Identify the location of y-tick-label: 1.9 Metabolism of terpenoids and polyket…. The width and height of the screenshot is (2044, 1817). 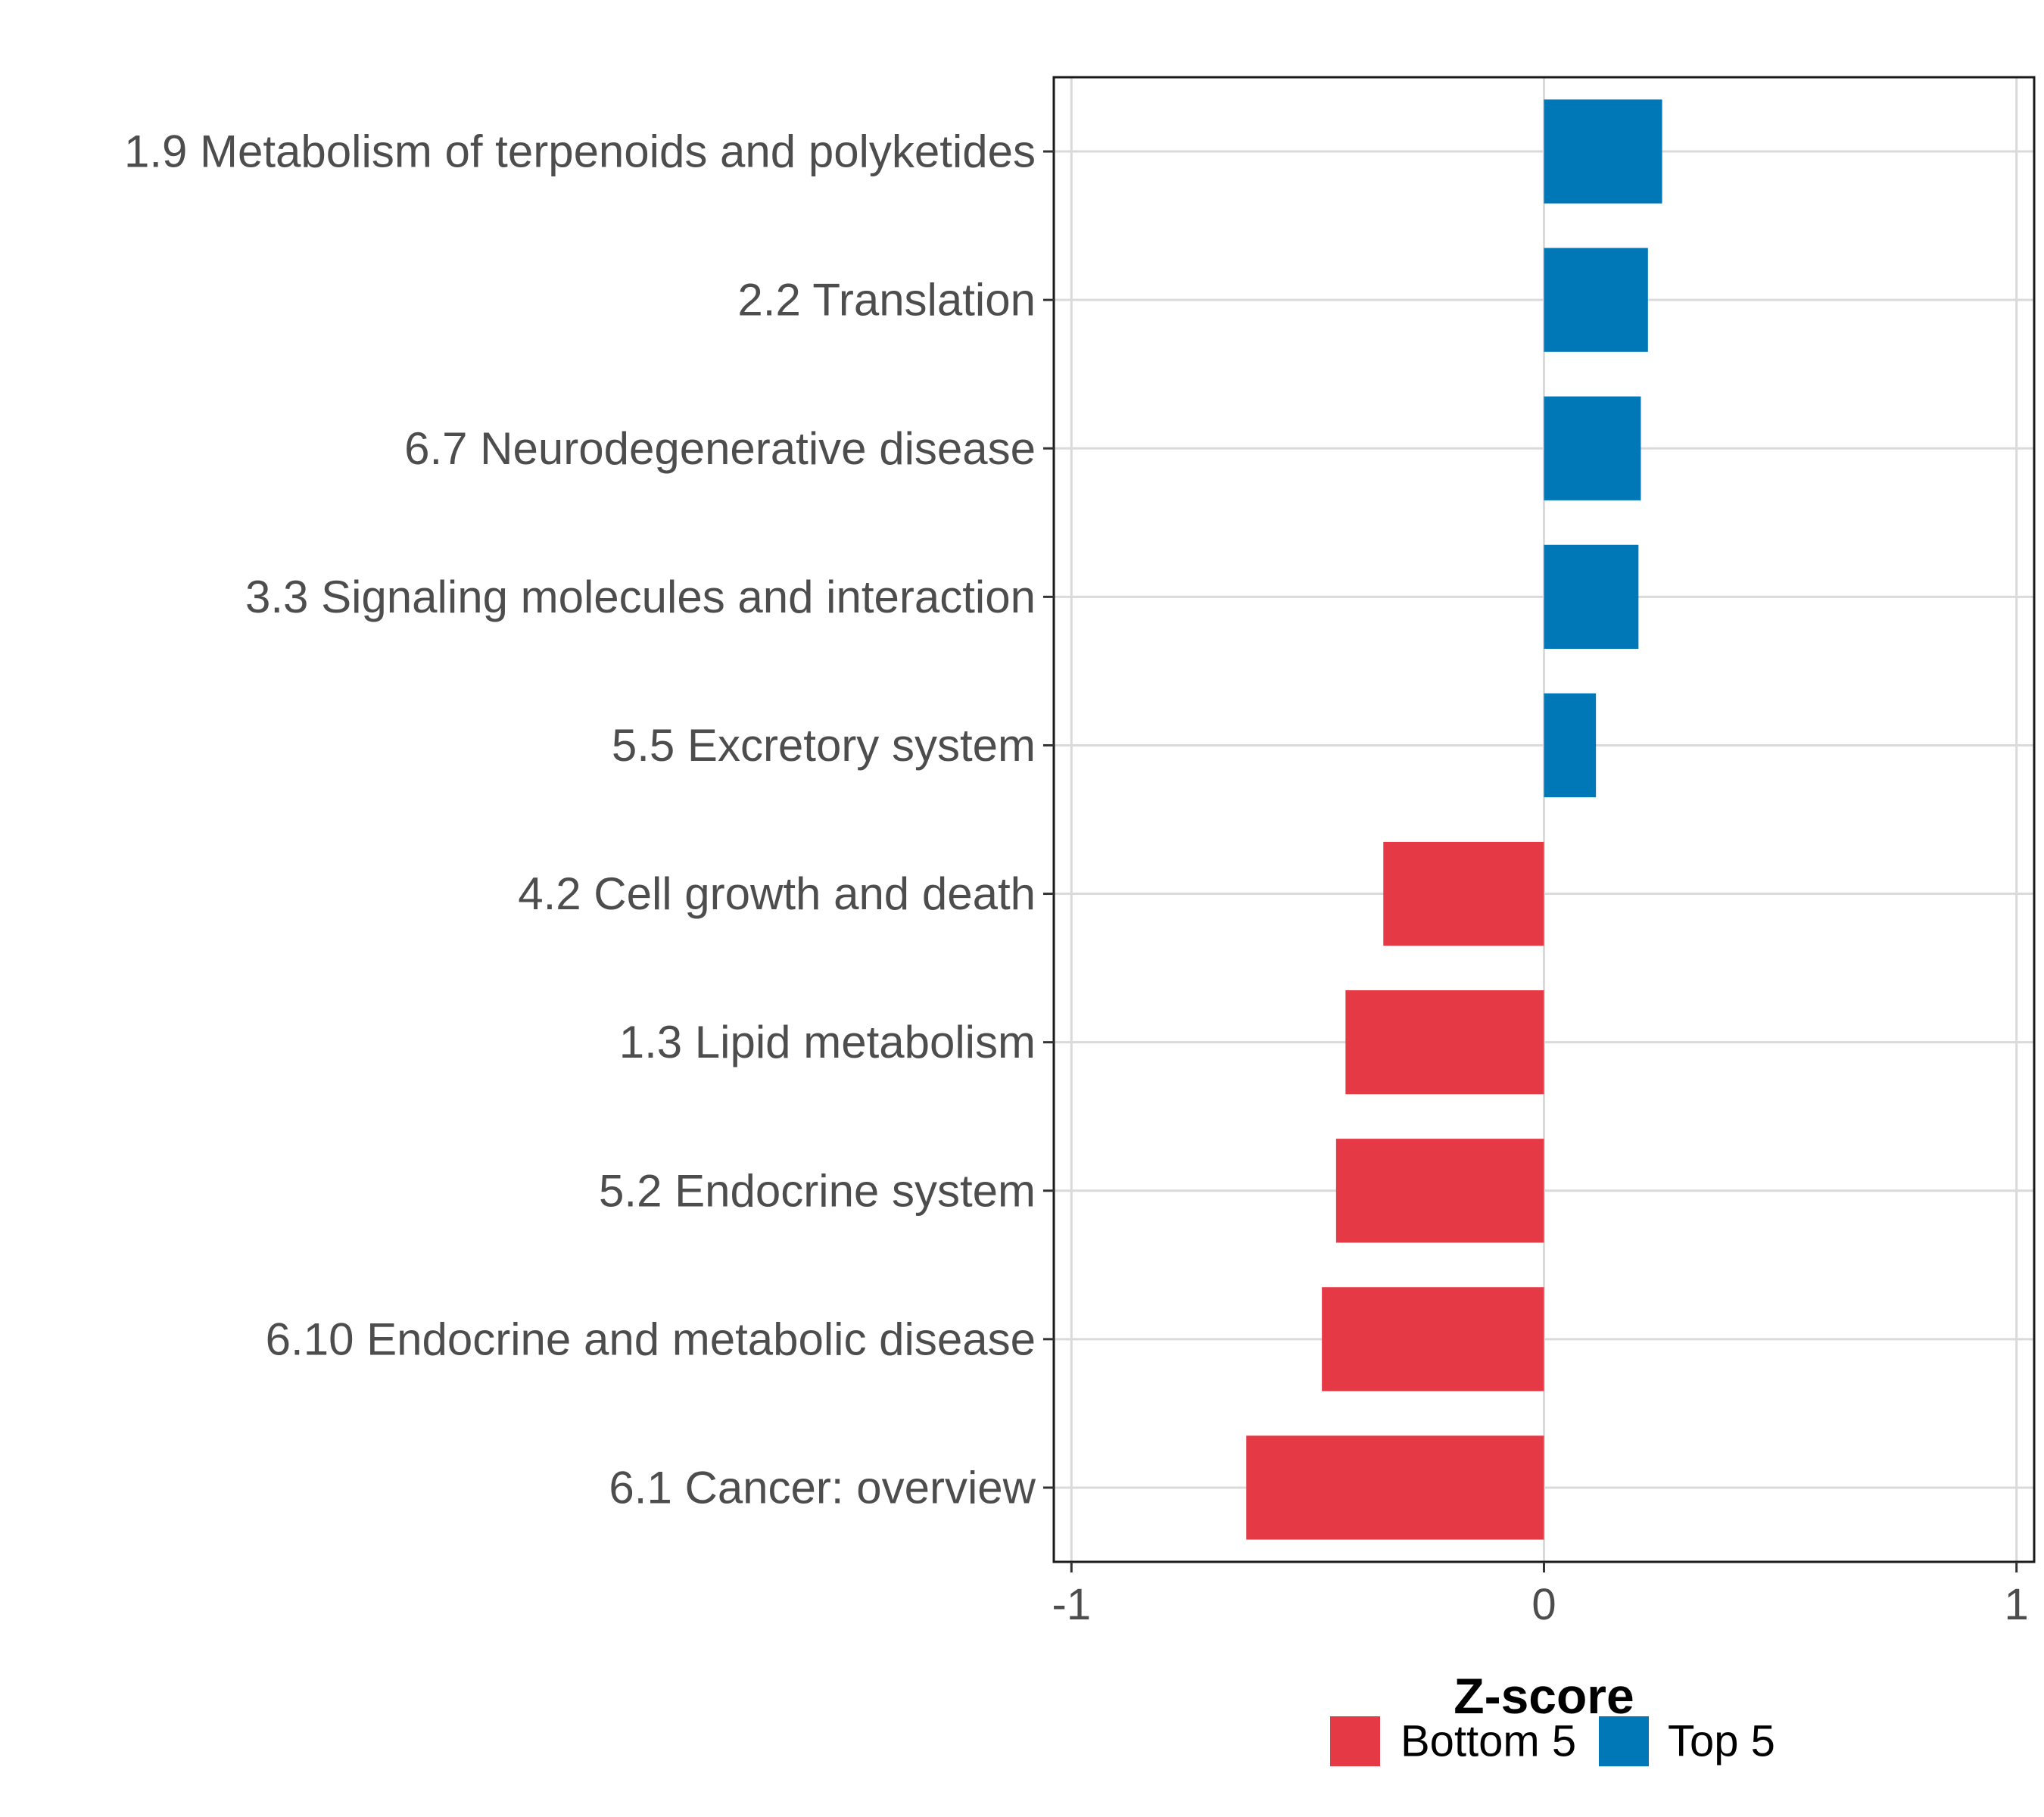
(580, 151).